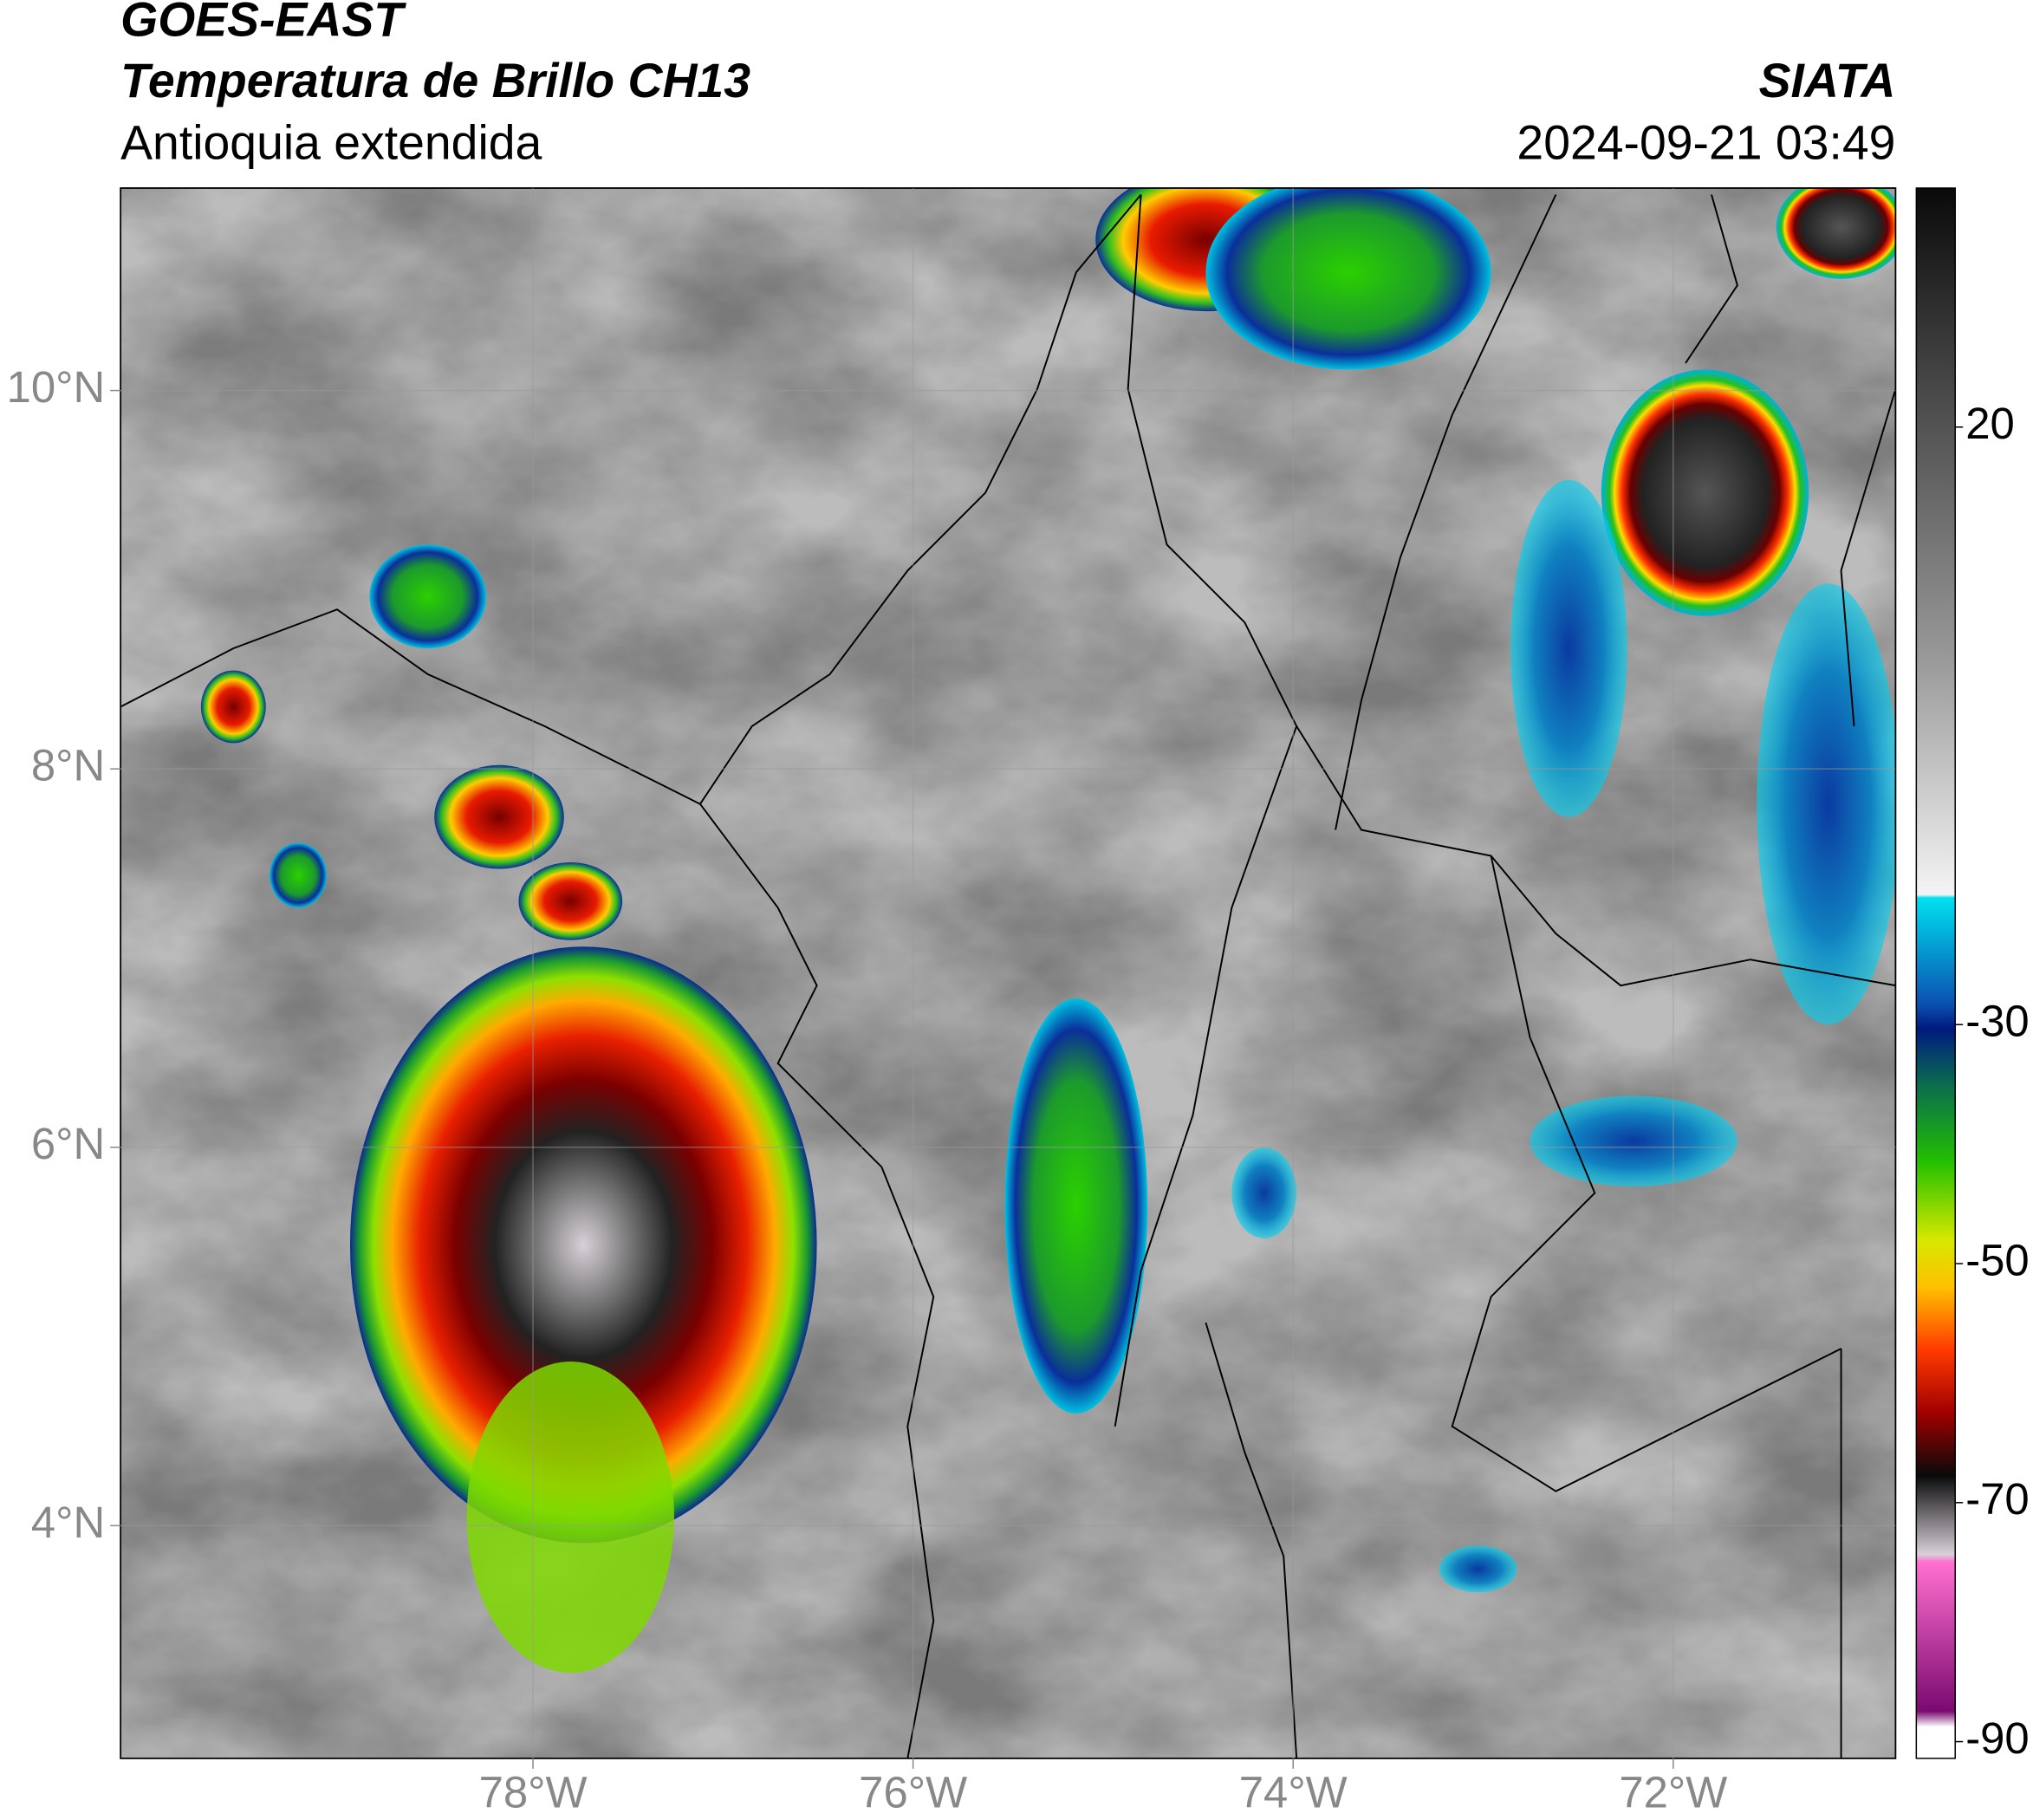 This screenshot has width=2033, height=1820. Describe the element at coordinates (68, 1143) in the screenshot. I see `y-tick-label: 6°N` at that location.